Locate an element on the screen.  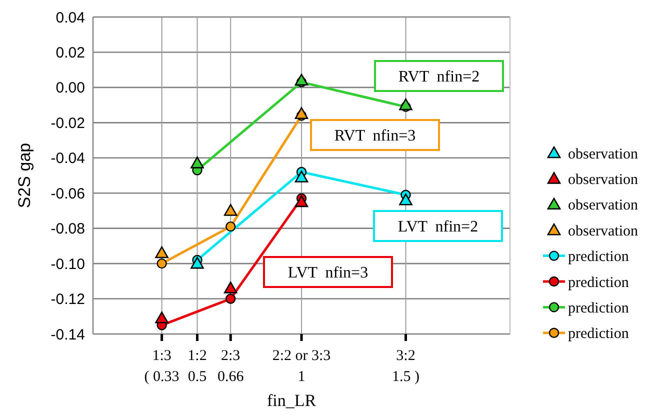
text: 1:2 is located at coordinates (197, 356).